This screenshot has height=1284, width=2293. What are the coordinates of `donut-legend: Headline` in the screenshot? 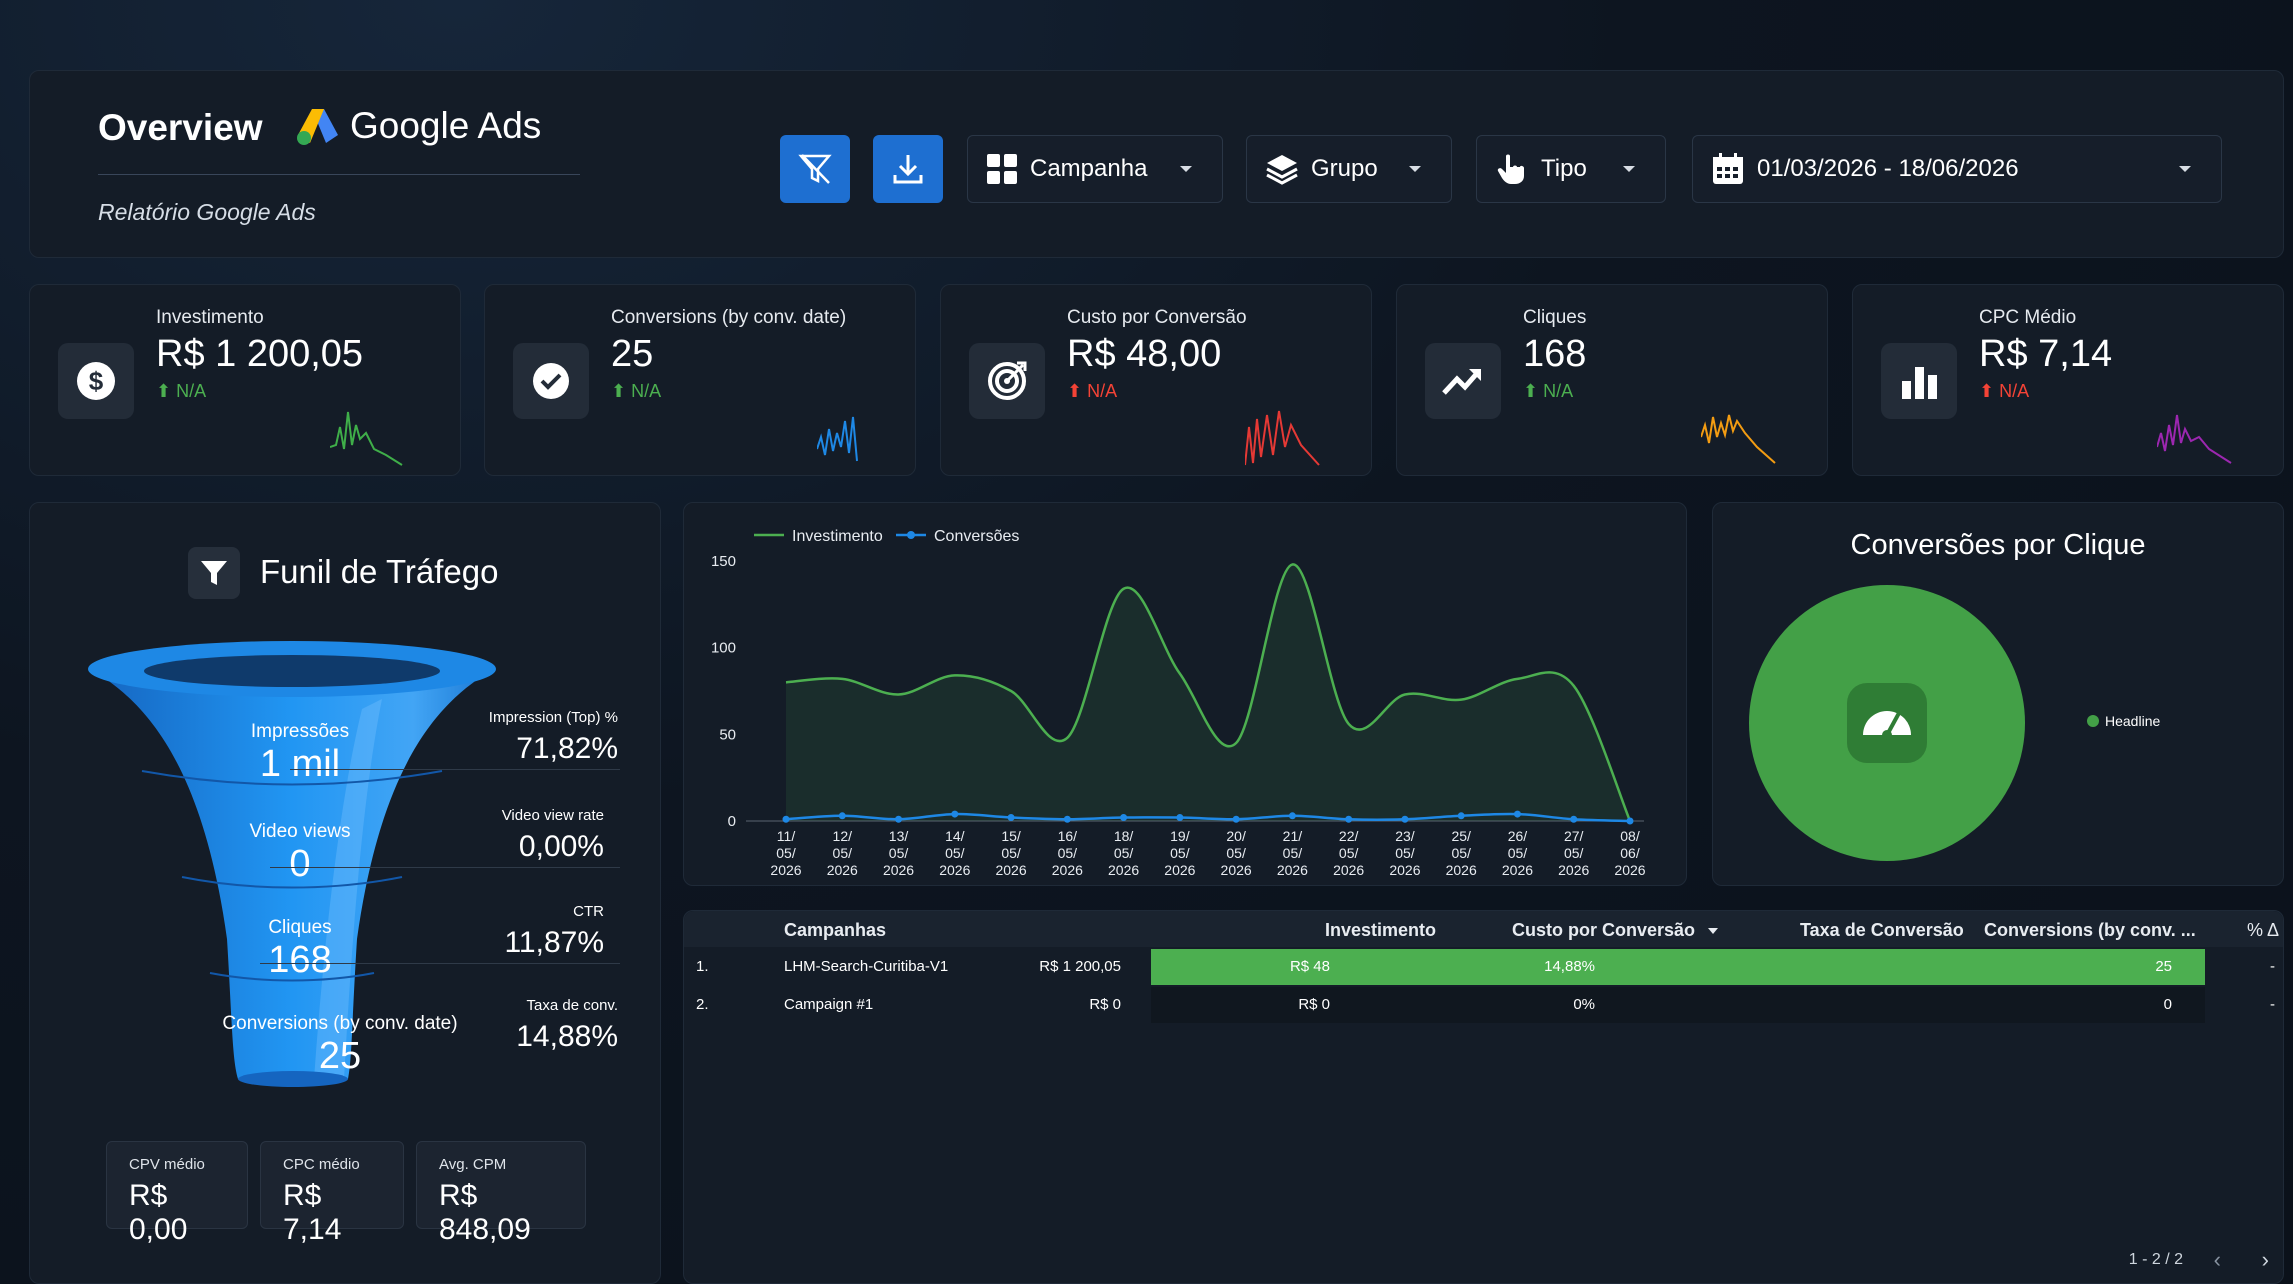 It's located at (2123, 721).